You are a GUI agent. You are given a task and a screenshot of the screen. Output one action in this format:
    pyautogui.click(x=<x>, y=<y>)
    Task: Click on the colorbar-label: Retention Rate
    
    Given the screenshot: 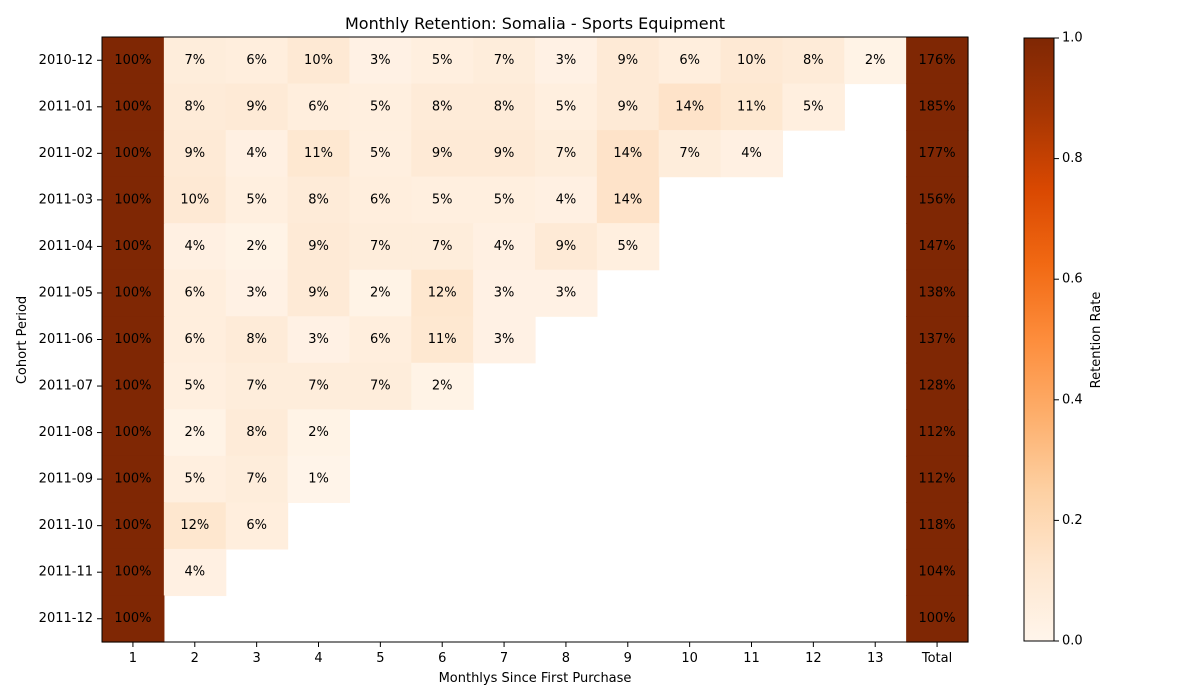 What is the action you would take?
    pyautogui.click(x=1096, y=340)
    